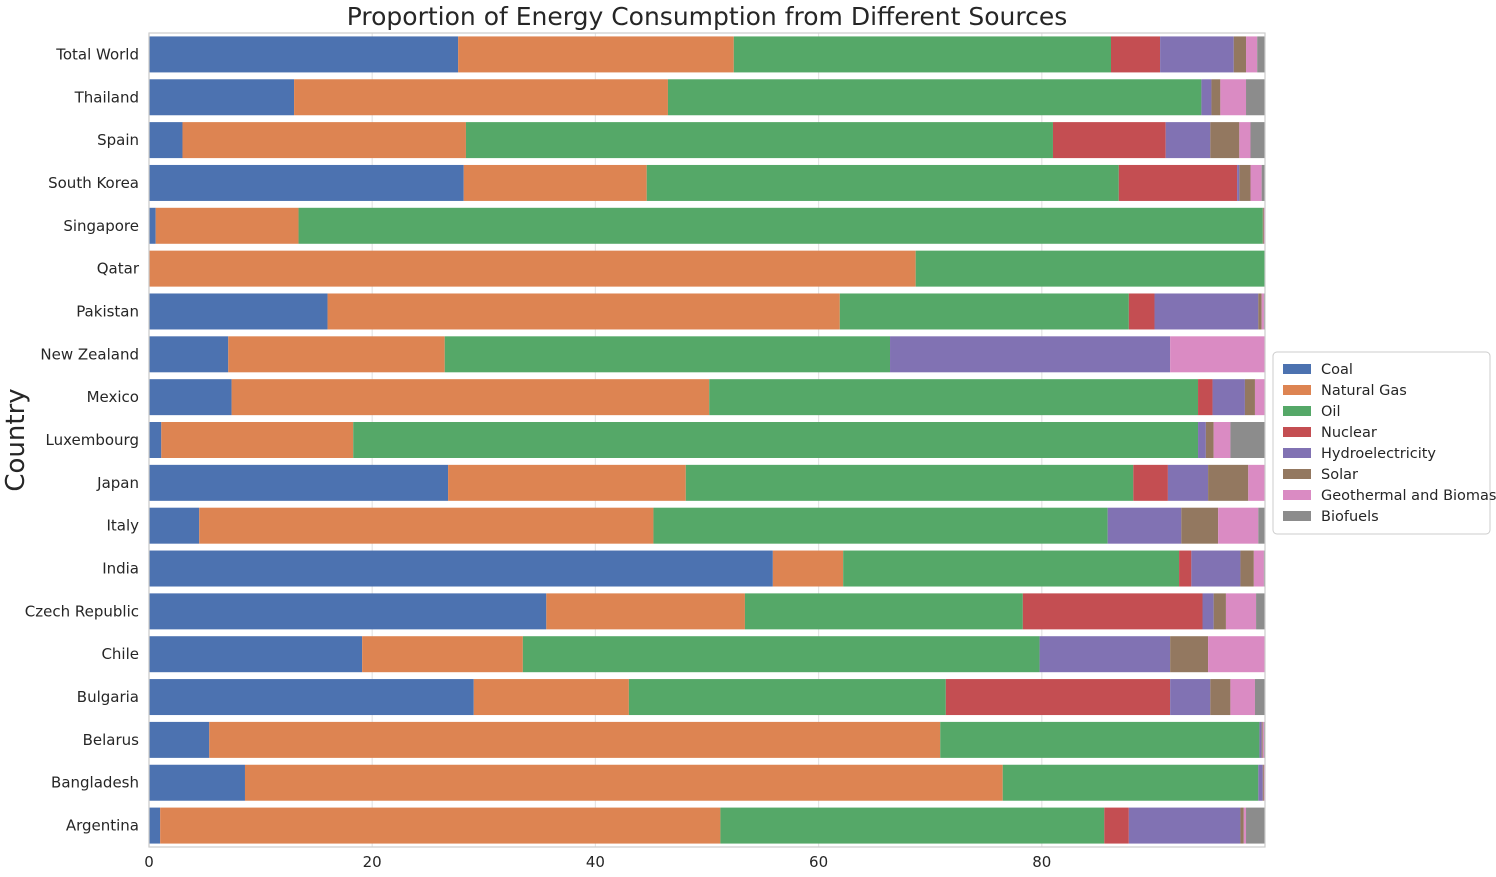 The image size is (1496, 877). Describe the element at coordinates (117, 483) in the screenshot. I see `y-tick-label: Japan` at that location.